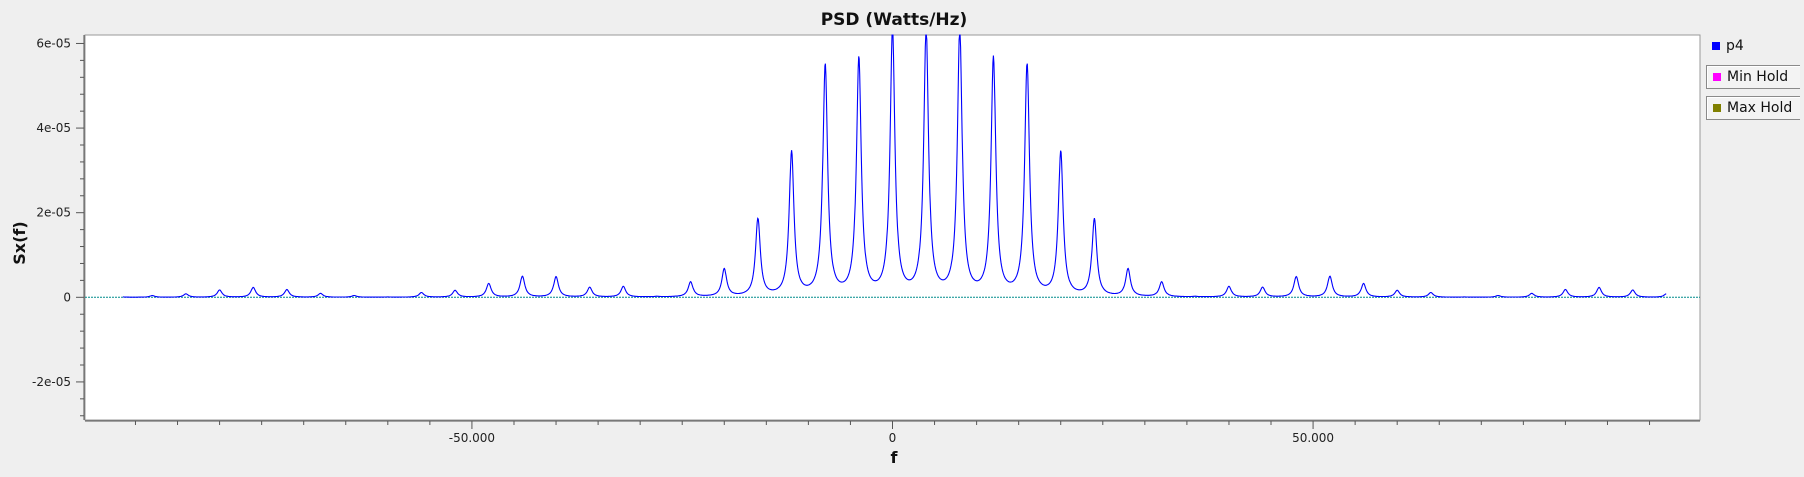 The width and height of the screenshot is (1804, 477). Describe the element at coordinates (895, 457) in the screenshot. I see `x-axis-label: f` at that location.